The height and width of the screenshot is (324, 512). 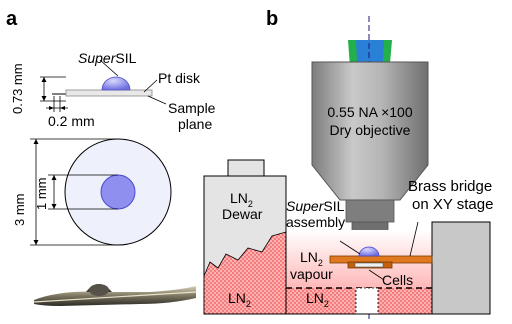 I want to click on brass-bridge-label-line1: Brass bridge, so click(x=450, y=186).